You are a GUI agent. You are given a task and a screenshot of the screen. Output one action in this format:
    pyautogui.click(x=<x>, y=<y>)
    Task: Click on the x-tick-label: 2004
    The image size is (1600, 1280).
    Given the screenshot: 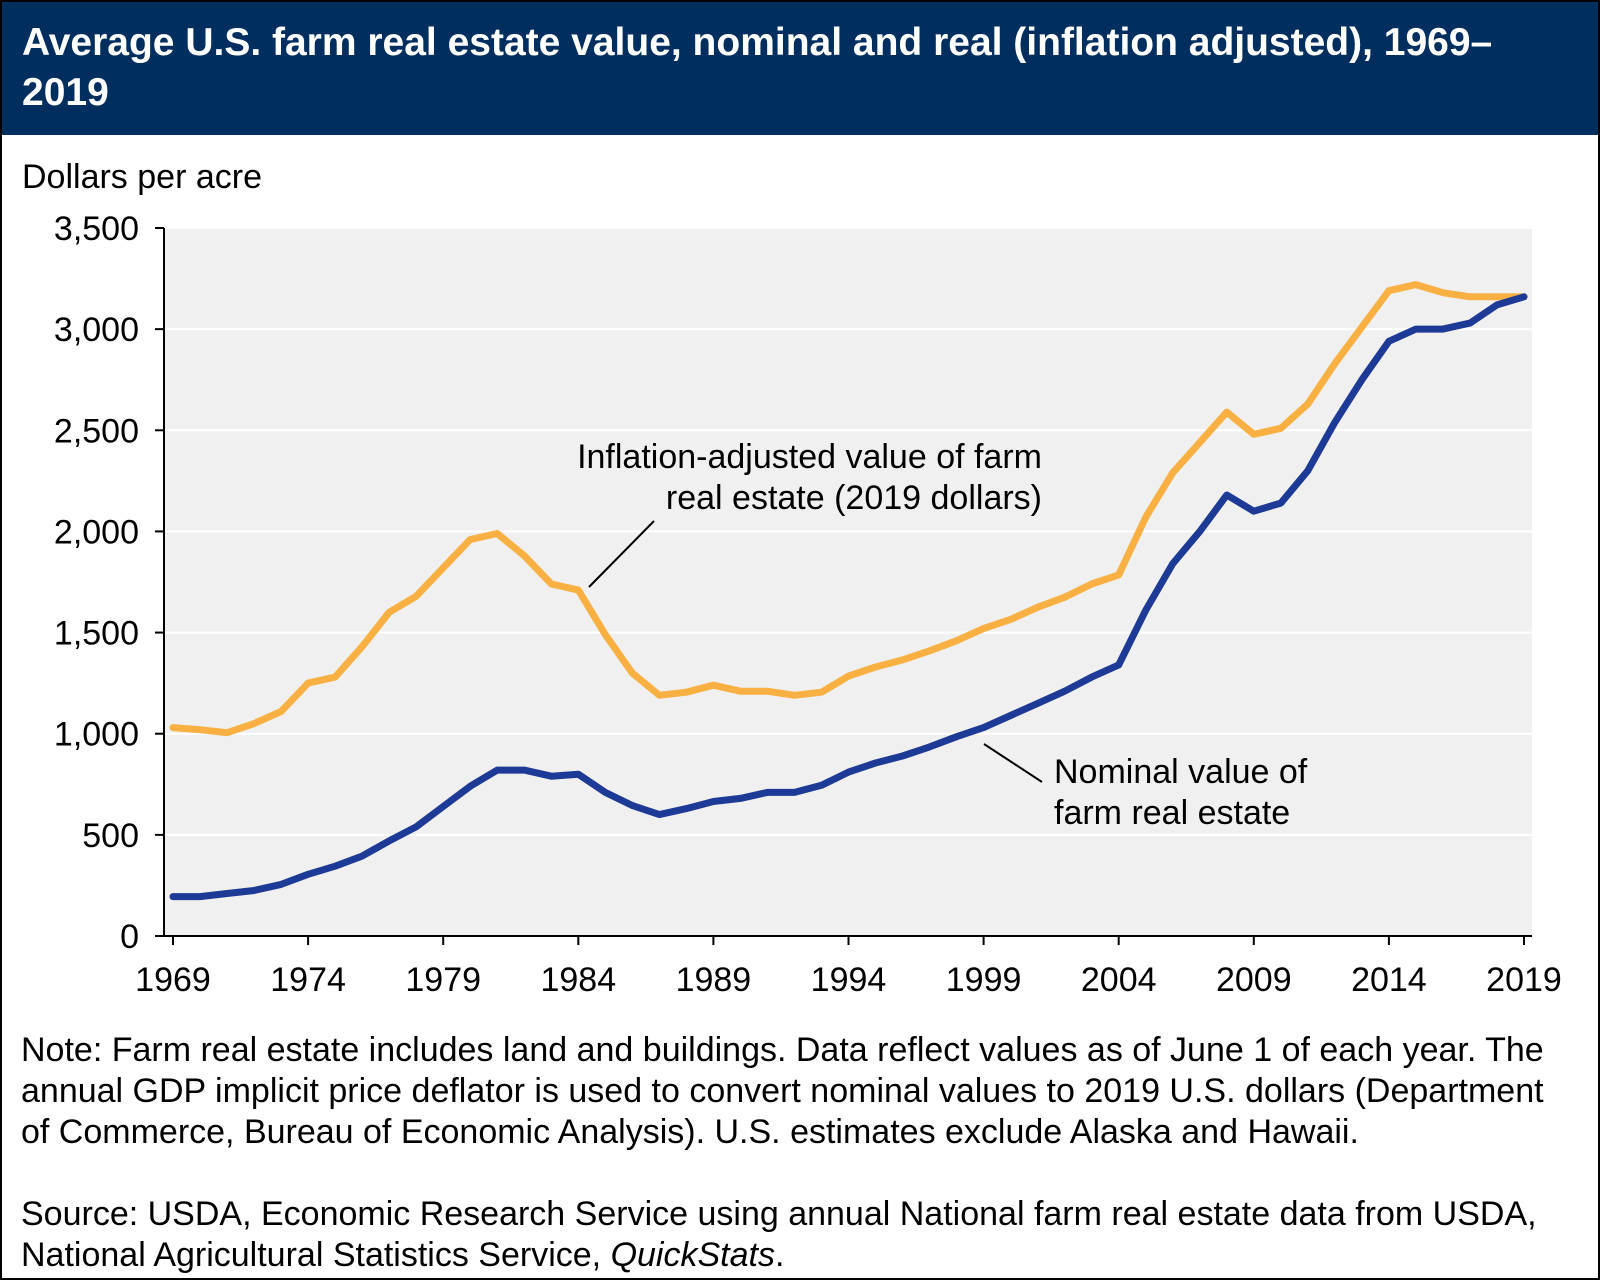 What is the action you would take?
    pyautogui.click(x=1119, y=980)
    